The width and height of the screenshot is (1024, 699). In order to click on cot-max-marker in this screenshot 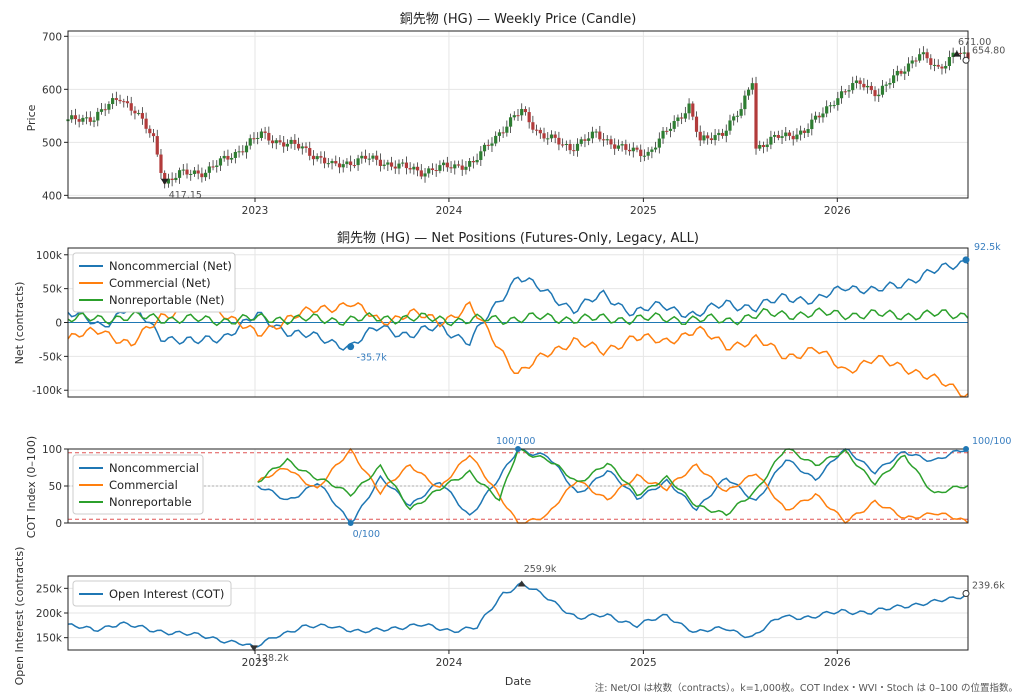, I will do `click(518, 449)`.